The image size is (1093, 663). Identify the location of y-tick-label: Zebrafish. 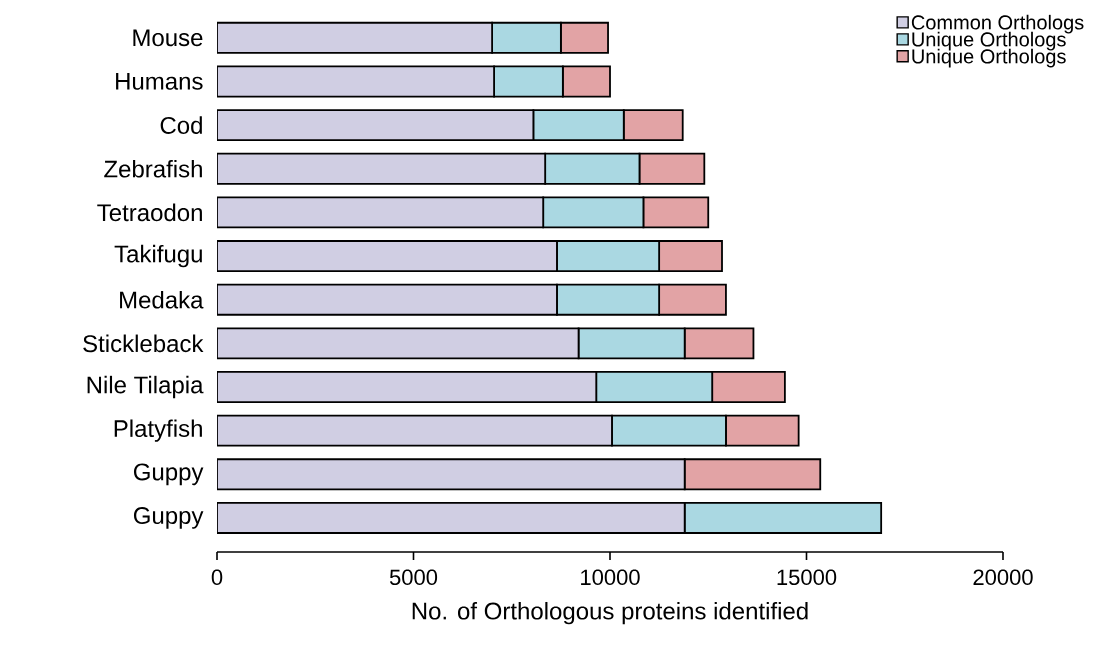
(153, 168).